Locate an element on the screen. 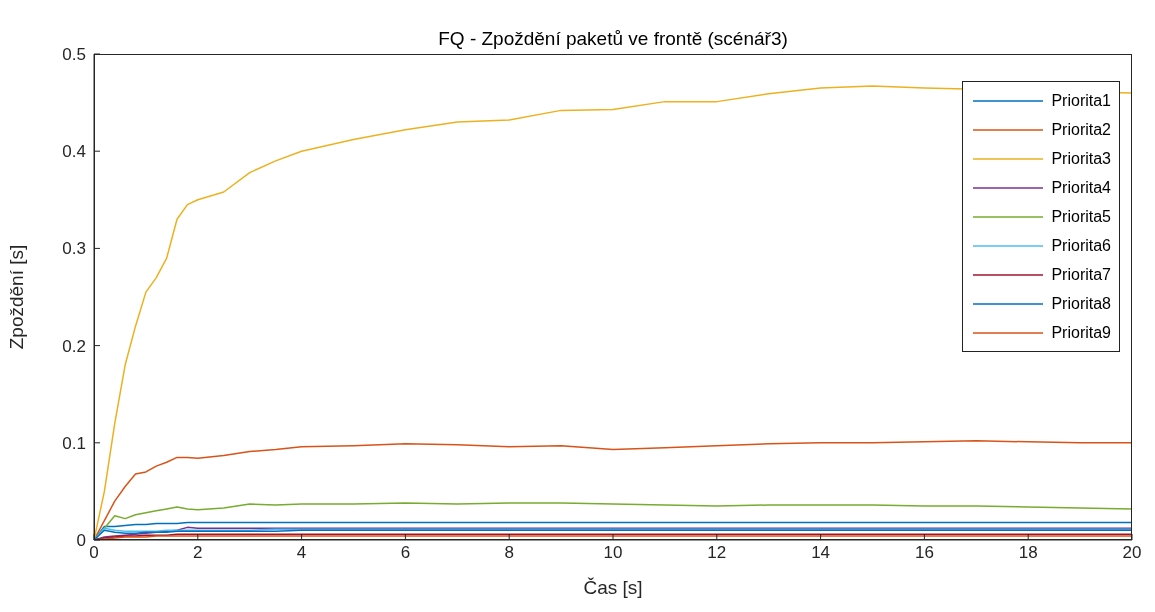 This screenshot has width=1155, height=612. y-tick-label: 0.3 is located at coordinates (74, 249).